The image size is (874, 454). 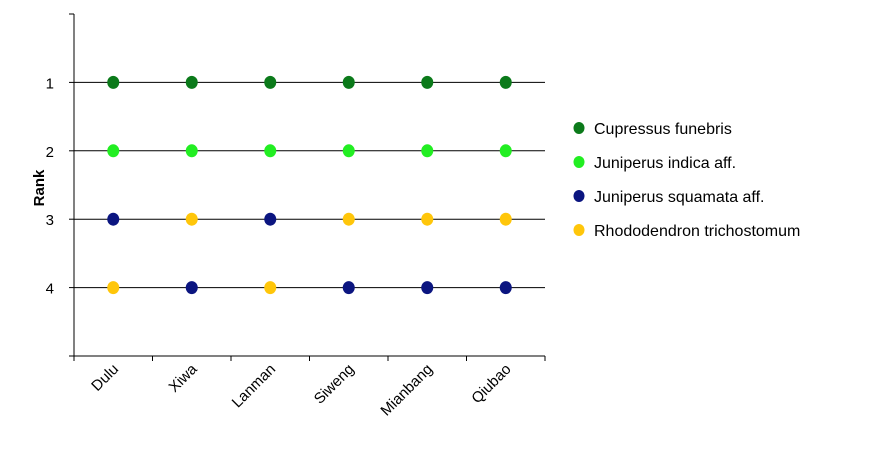 I want to click on x-tick-labels: Dulu Xiwa Lanman Siweng Mianbang Qiubao, so click(x=301, y=389).